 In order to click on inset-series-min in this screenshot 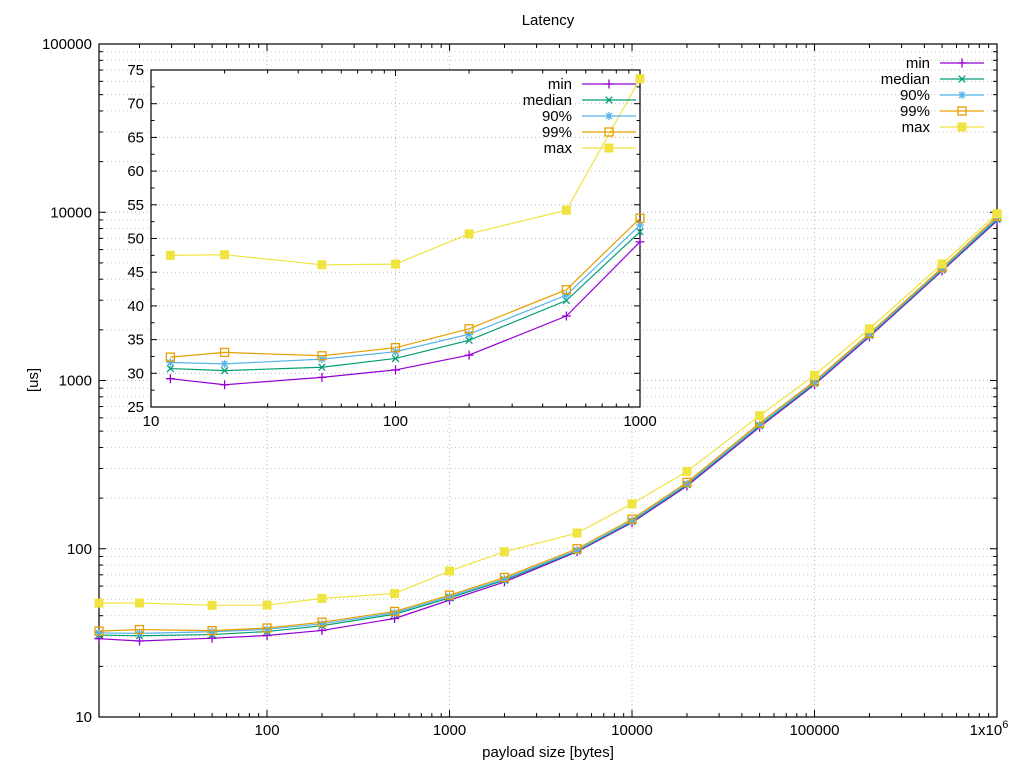, I will do `click(405, 313)`.